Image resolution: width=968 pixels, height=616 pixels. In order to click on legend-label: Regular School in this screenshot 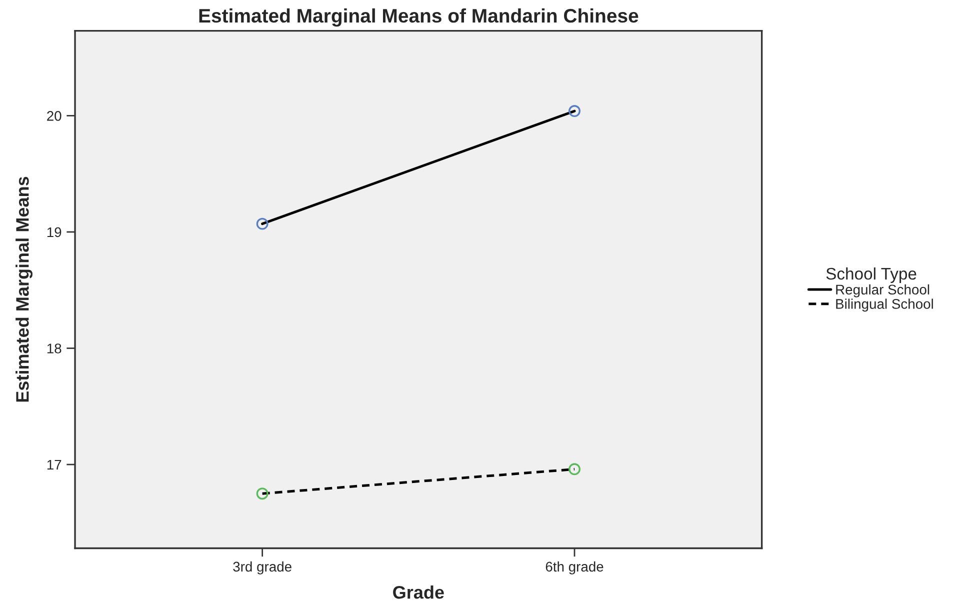, I will do `click(883, 291)`.